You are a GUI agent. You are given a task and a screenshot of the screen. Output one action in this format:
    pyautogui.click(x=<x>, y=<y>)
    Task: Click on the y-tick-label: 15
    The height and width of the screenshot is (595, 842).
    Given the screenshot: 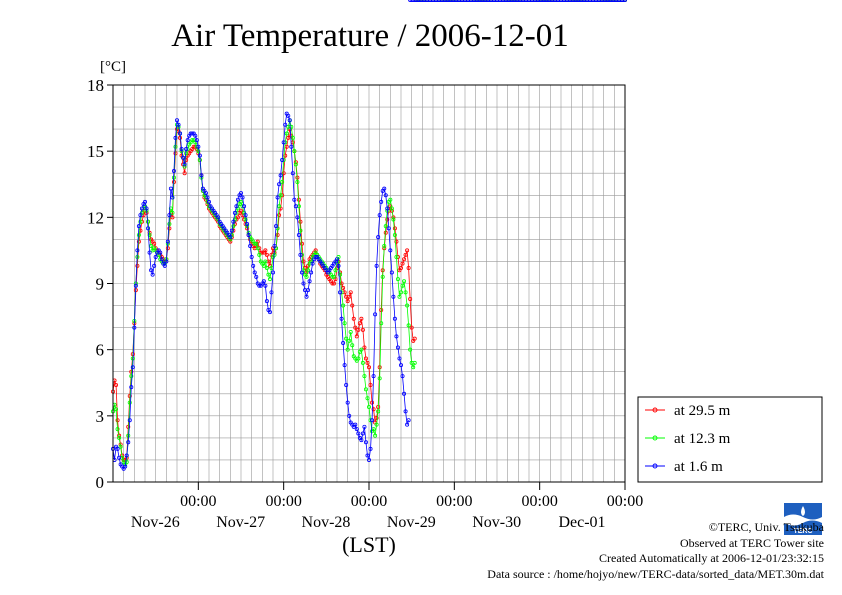 What is the action you would take?
    pyautogui.click(x=95, y=151)
    